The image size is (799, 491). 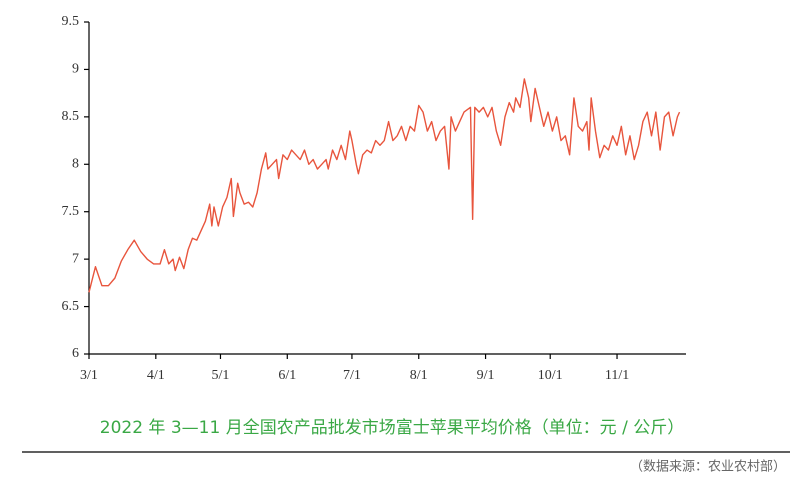 I want to click on y-tick-label: 7, so click(x=75, y=258).